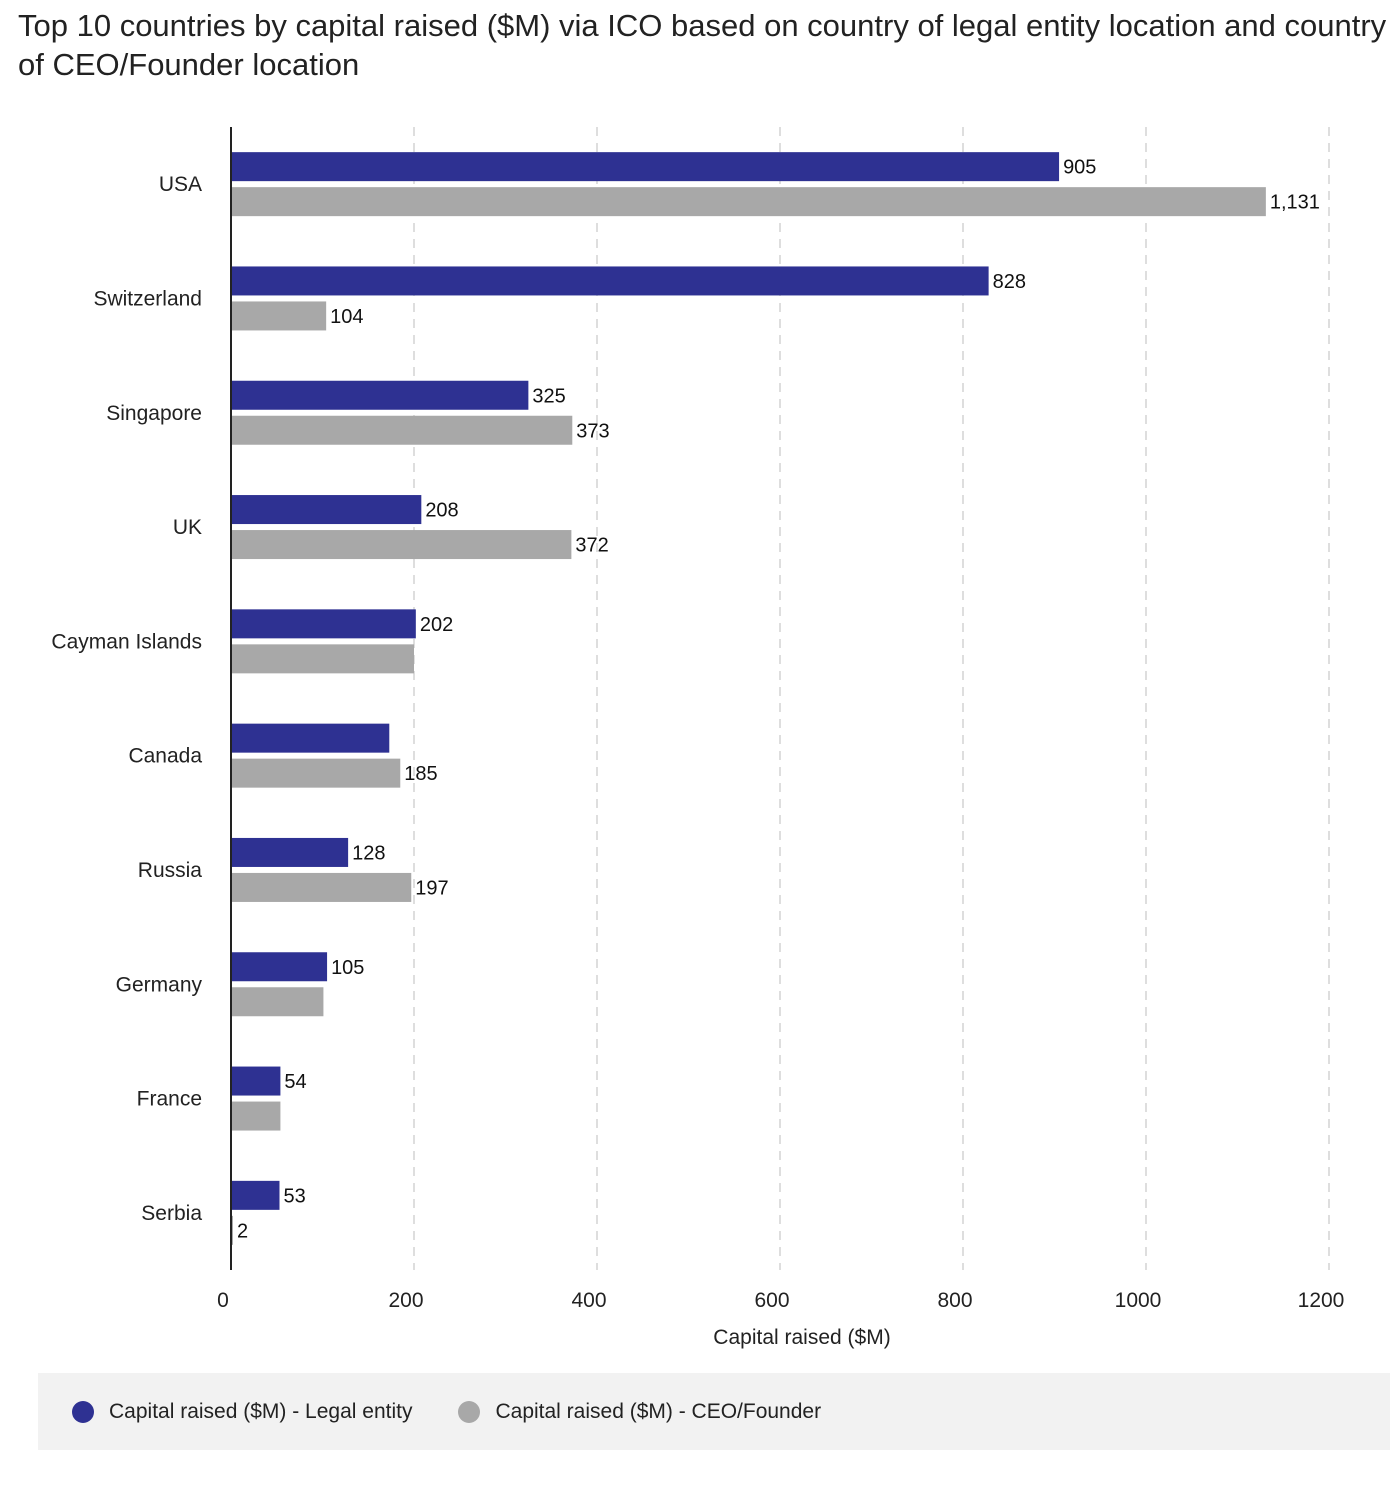 The width and height of the screenshot is (1400, 1491). I want to click on data-label: 105, so click(347, 968).